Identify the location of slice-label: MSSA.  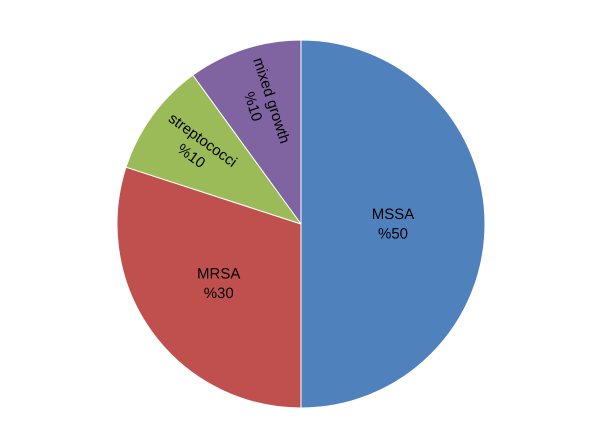
(393, 214).